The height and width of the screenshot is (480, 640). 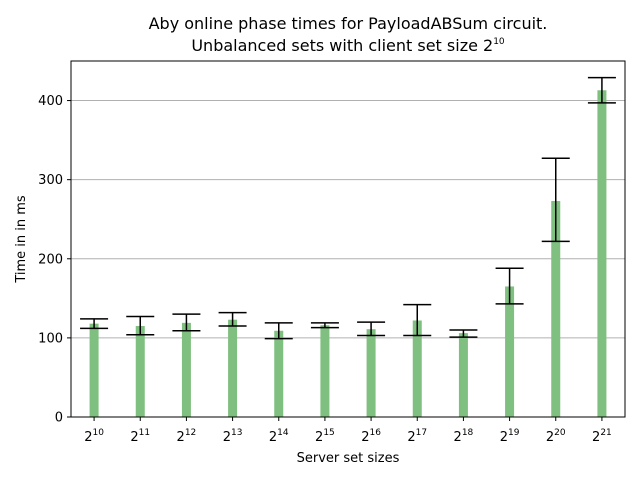 I want to click on x-tick-label: 211, so click(x=140, y=436).